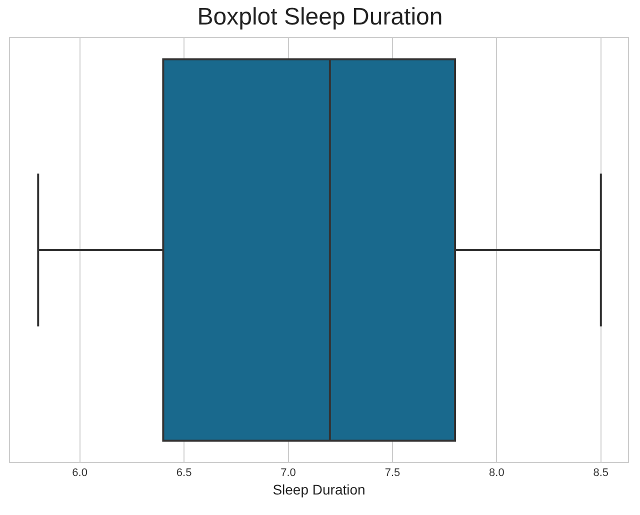 The image size is (640, 515). I want to click on chart-title: Boxplot Sleep Duration, so click(320, 17).